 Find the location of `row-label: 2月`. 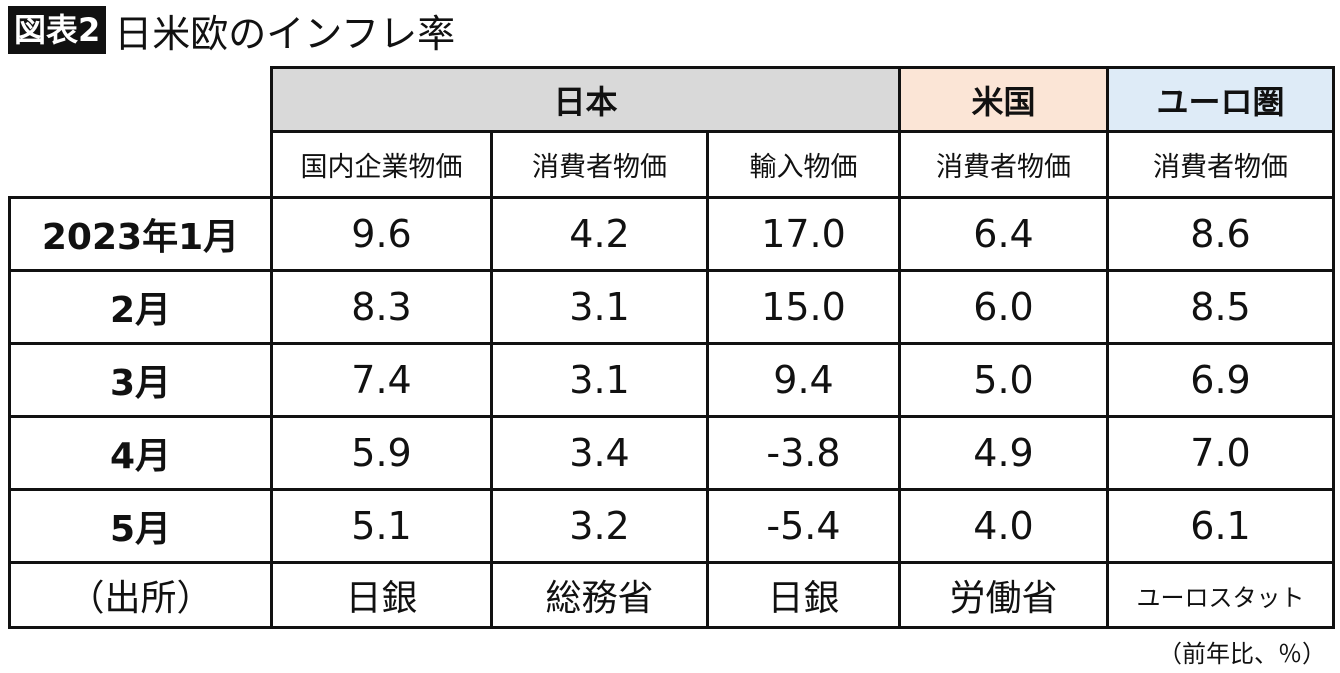

row-label: 2月 is located at coordinates (140, 307).